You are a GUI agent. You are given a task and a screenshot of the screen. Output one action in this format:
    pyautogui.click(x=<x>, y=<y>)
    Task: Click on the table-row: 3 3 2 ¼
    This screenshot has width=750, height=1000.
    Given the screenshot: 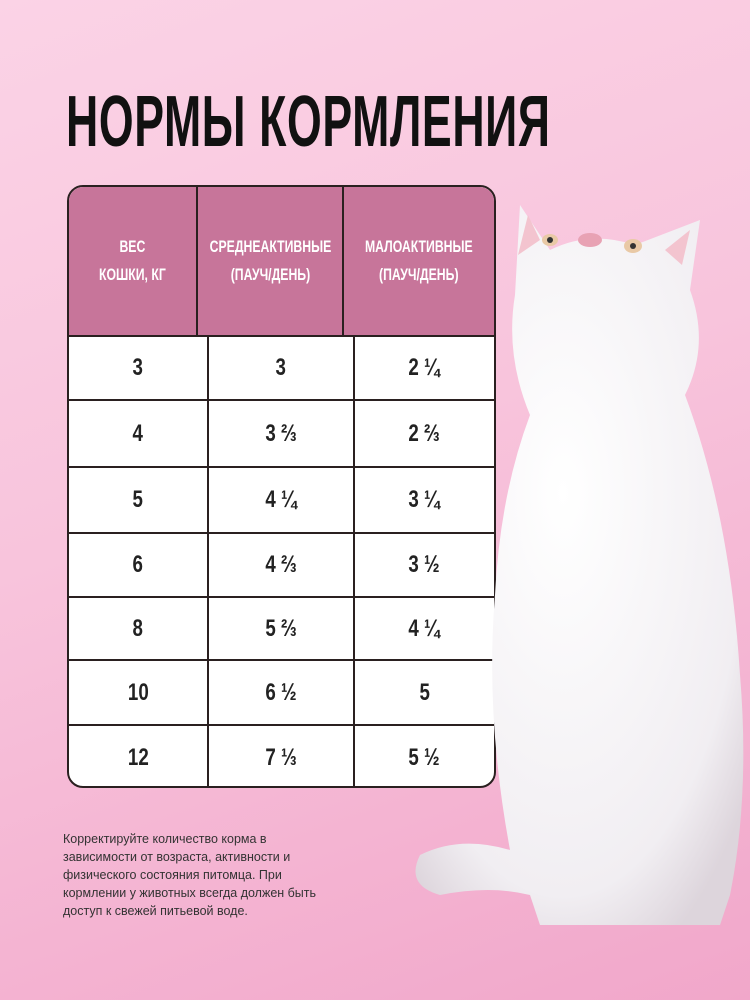 What is the action you would take?
    pyautogui.click(x=281, y=369)
    